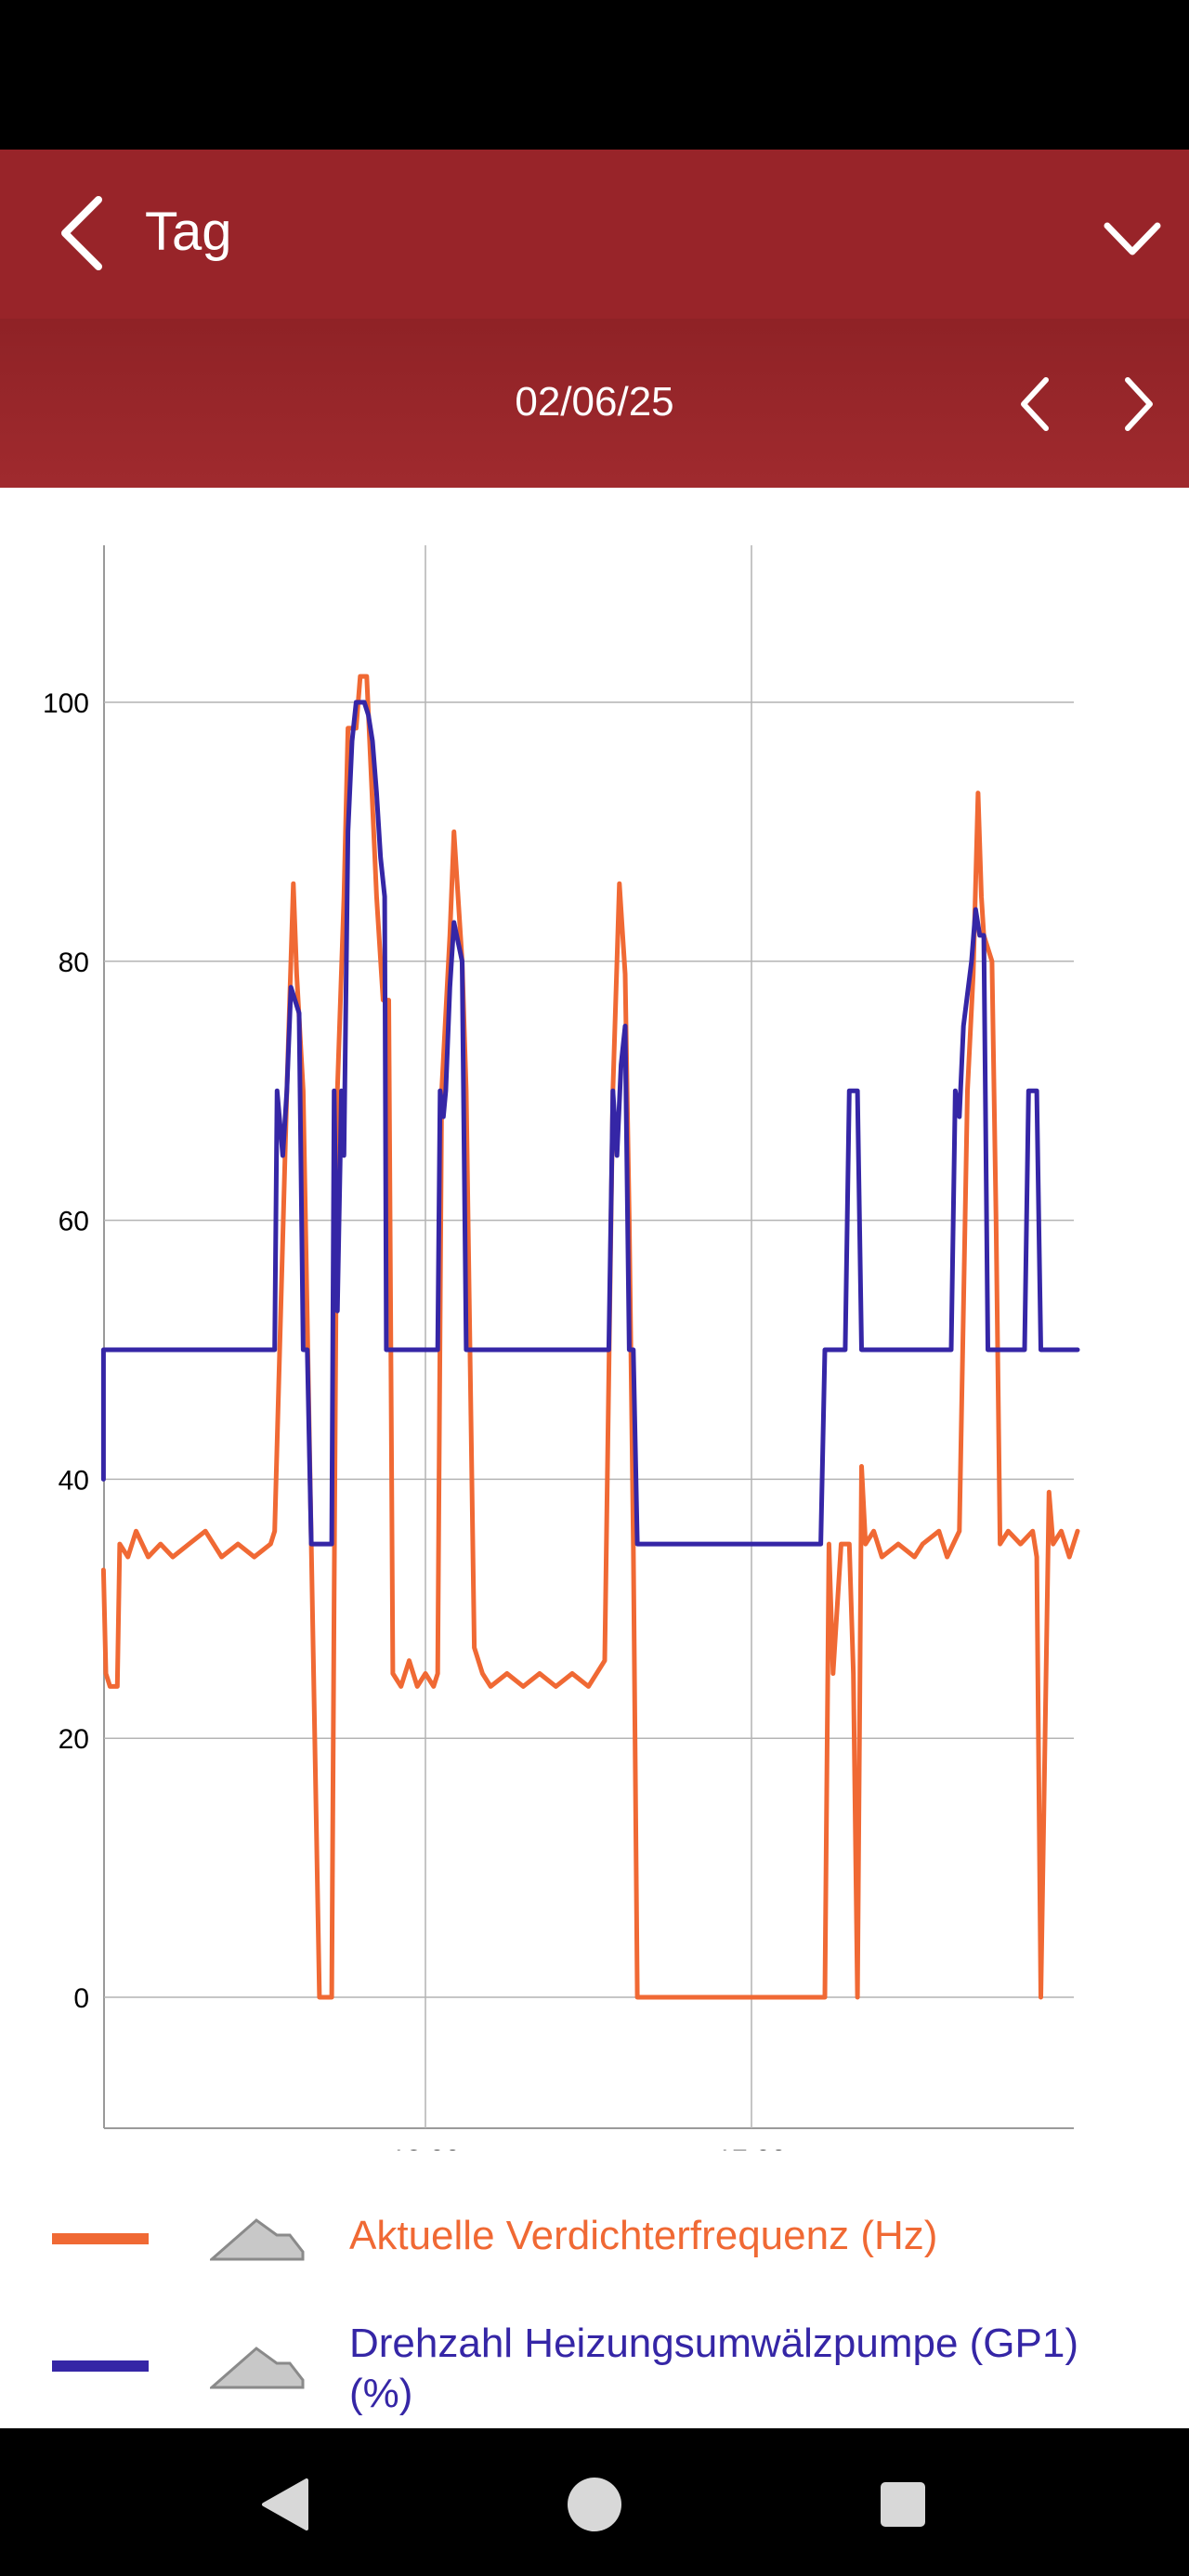  I want to click on date-label: 02/06/25, so click(594, 402).